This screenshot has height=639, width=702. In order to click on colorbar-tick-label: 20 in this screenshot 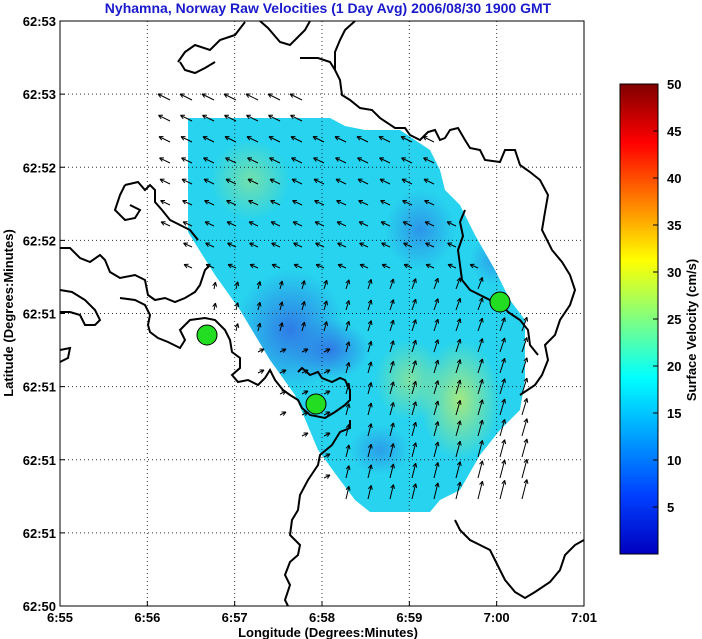, I will do `click(674, 366)`.